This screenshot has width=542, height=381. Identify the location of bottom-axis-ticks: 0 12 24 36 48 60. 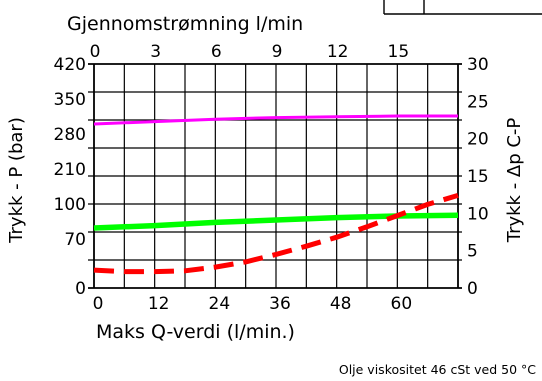
(253, 304).